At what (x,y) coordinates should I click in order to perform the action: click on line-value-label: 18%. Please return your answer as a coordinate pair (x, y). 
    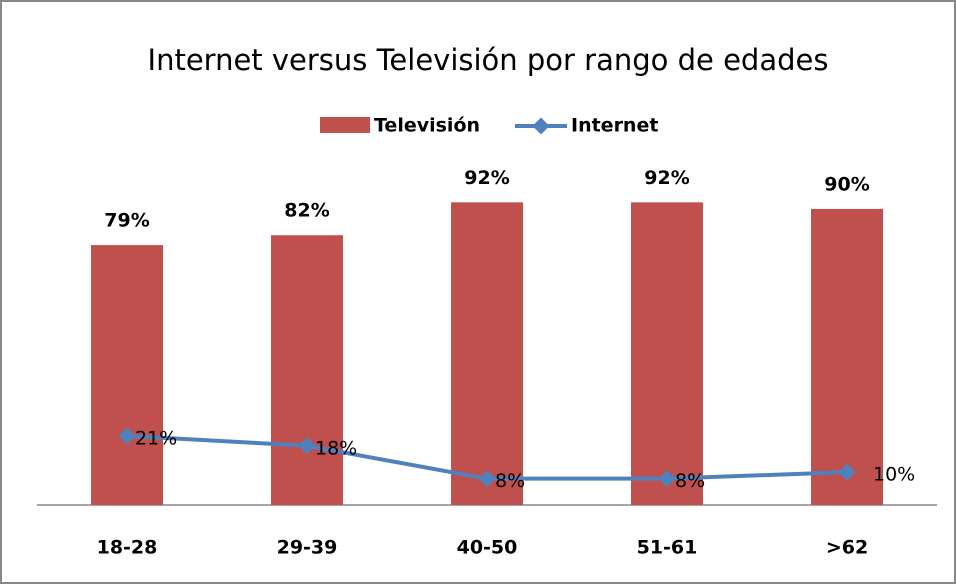
    Looking at the image, I should click on (336, 448).